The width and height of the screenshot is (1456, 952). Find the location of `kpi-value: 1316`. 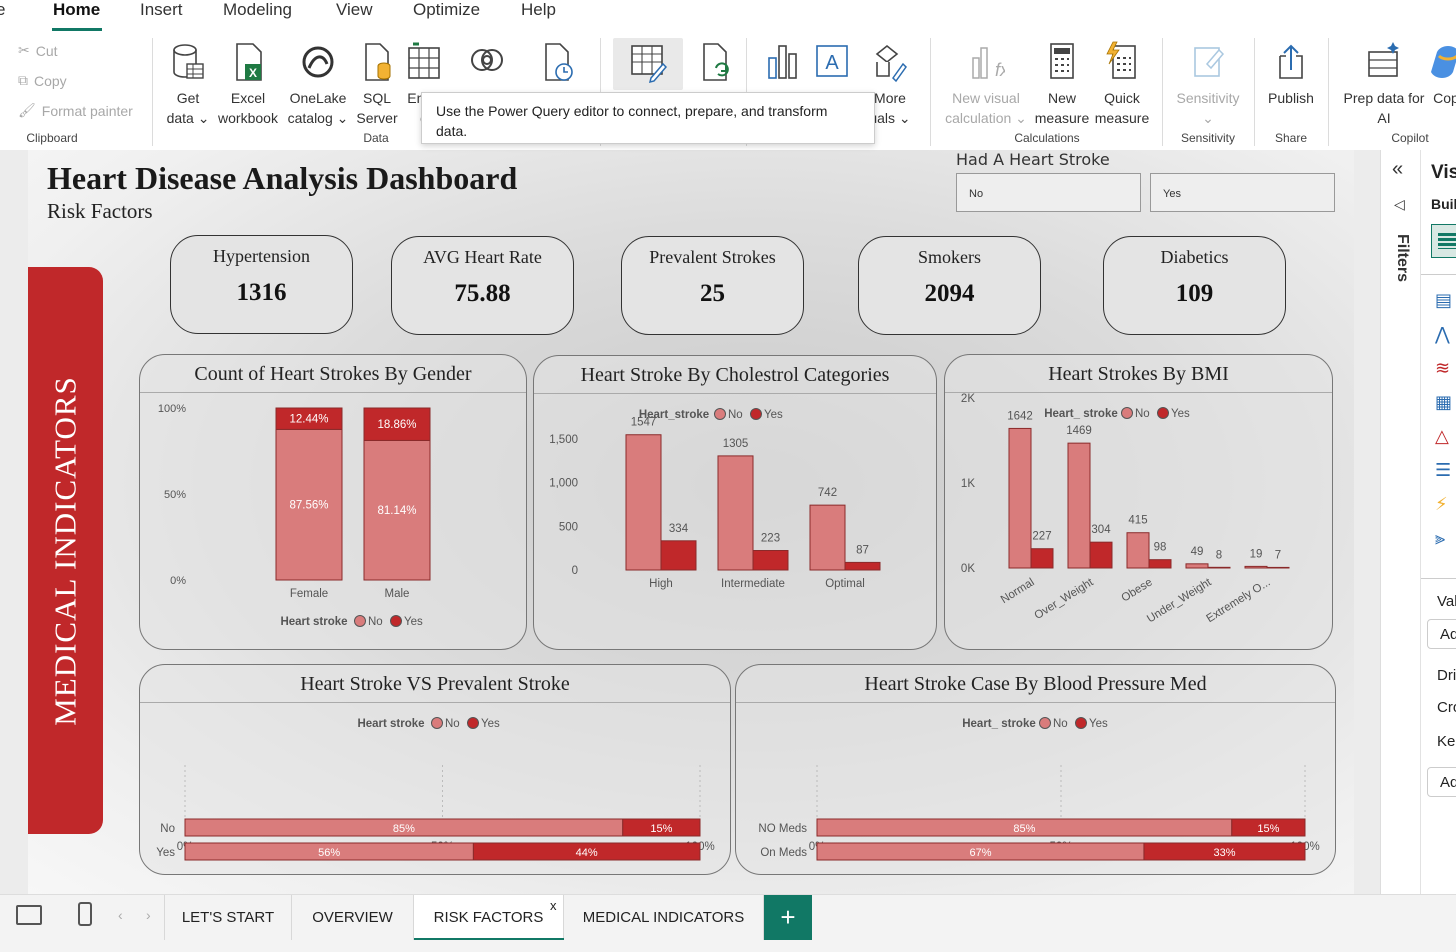

kpi-value: 1316 is located at coordinates (261, 292).